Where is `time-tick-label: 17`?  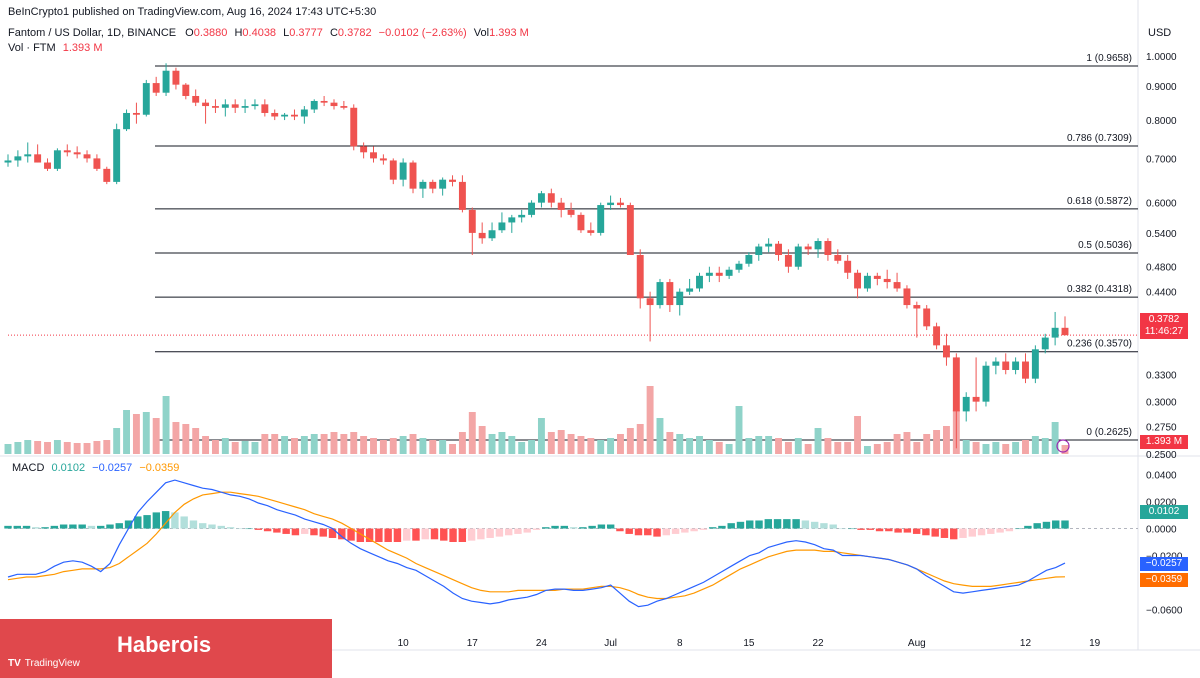 time-tick-label: 17 is located at coordinates (473, 643).